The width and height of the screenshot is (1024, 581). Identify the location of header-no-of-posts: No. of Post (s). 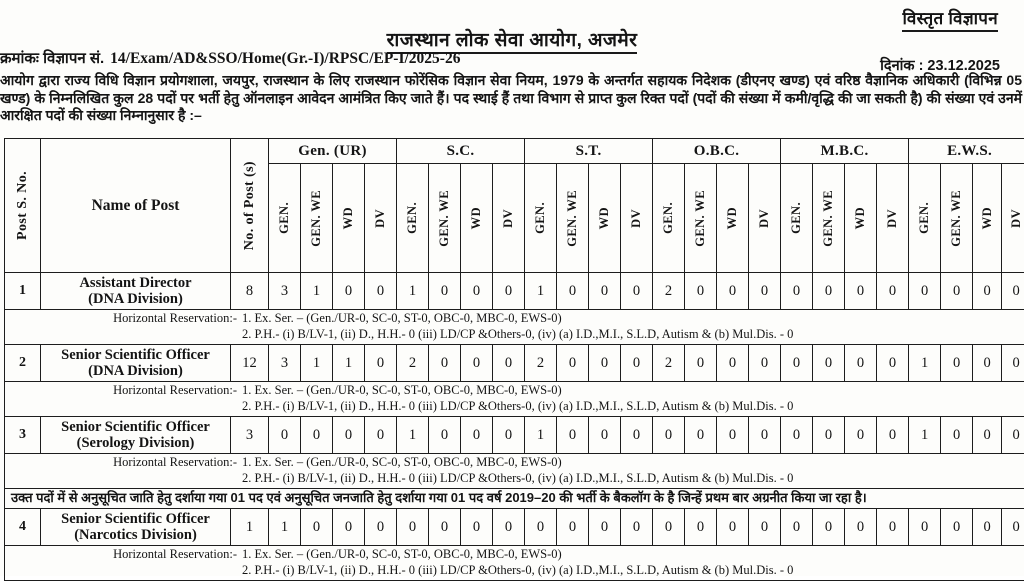
(250, 206).